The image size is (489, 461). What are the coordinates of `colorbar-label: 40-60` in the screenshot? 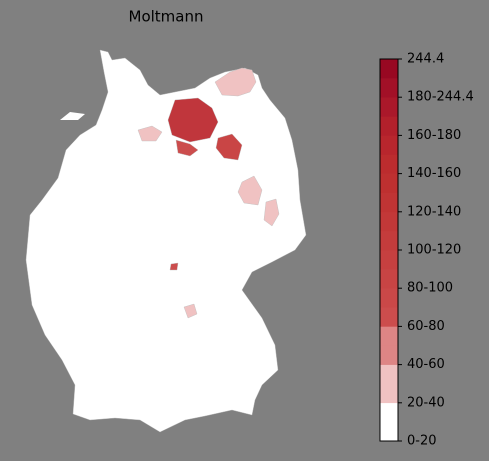 It's located at (426, 364).